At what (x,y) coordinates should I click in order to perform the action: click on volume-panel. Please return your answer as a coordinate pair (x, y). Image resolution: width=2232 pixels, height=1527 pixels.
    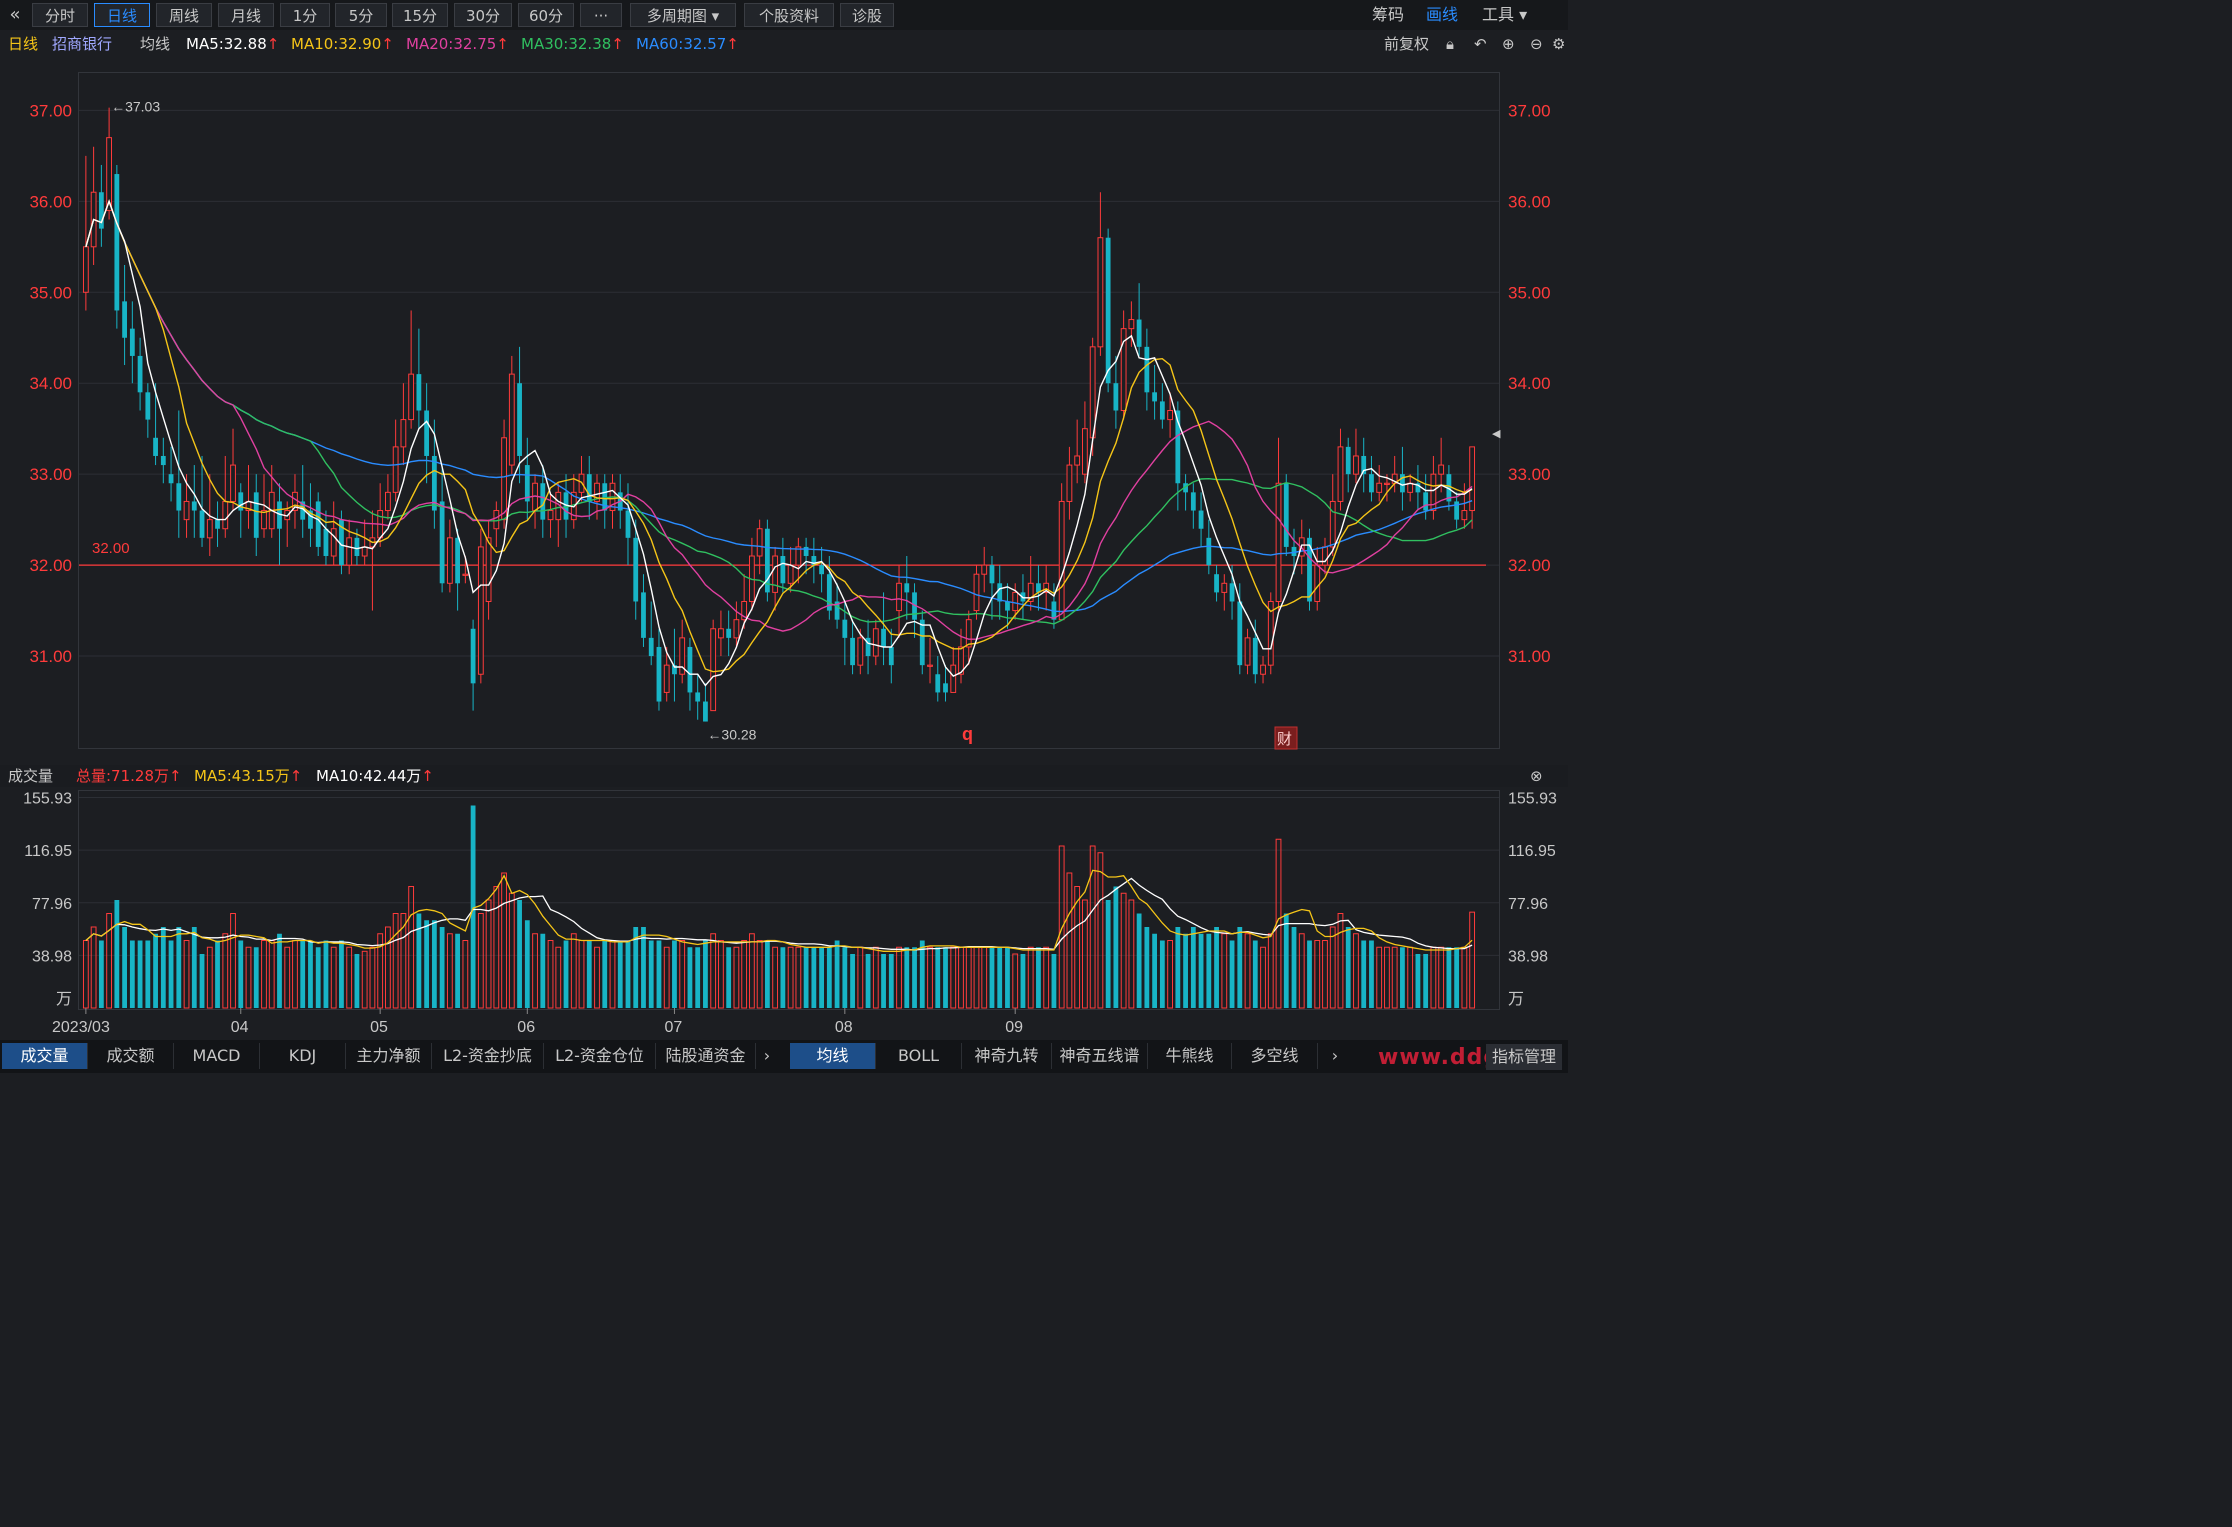
    Looking at the image, I should click on (789, 900).